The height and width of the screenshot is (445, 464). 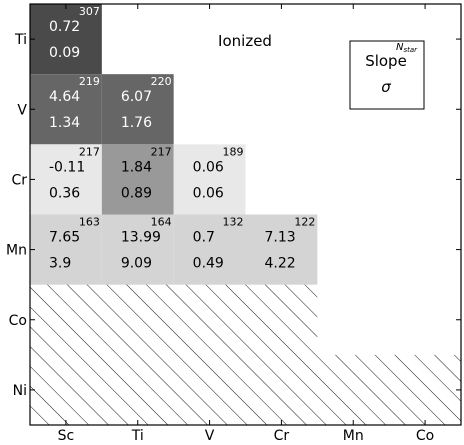 I want to click on x-tick-label: Ti, so click(x=137, y=436).